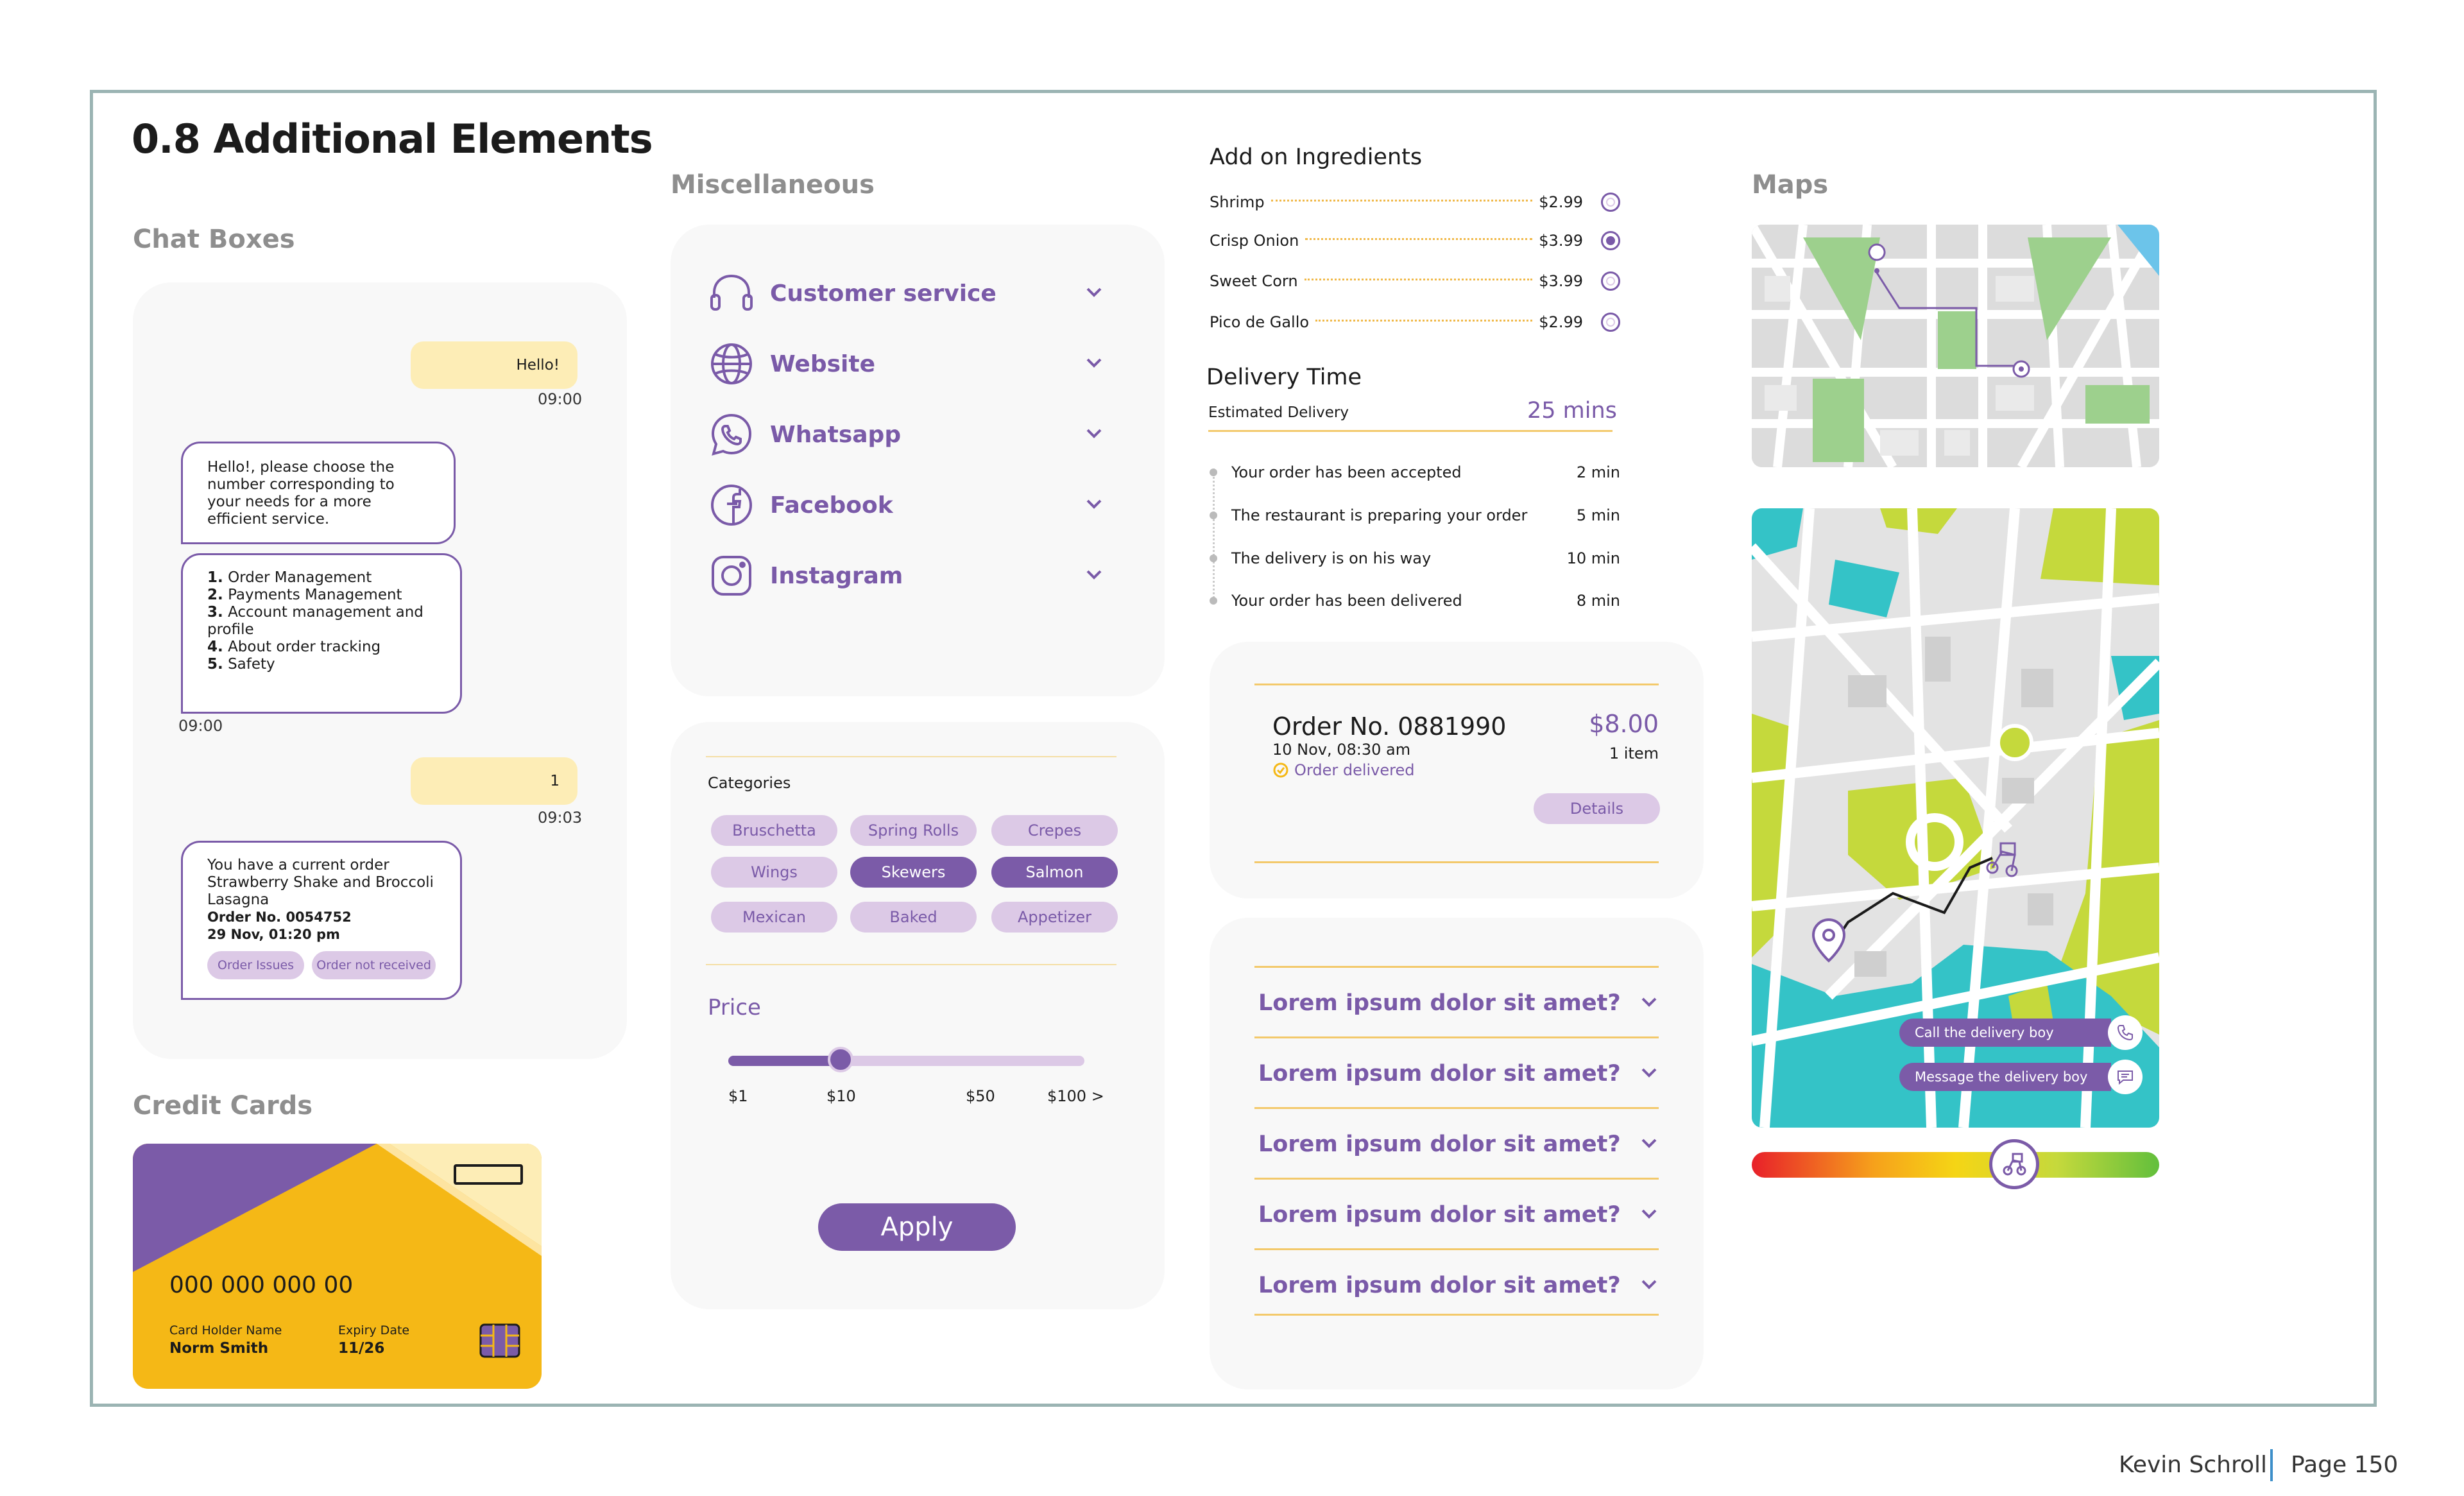 The height and width of the screenshot is (1496, 2464). What do you see at coordinates (917, 1227) in the screenshot?
I see `apply-button: Apply` at bounding box center [917, 1227].